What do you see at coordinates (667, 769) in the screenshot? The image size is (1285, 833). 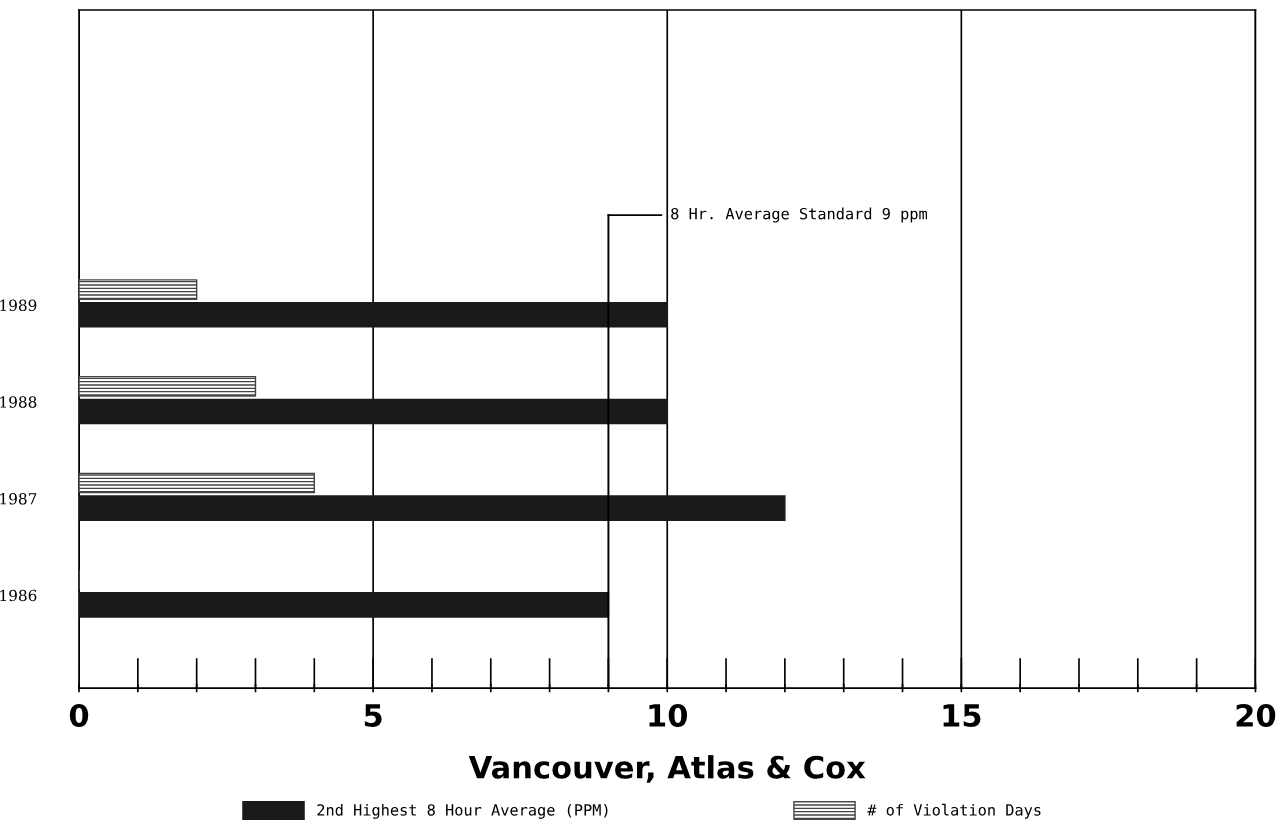 I see `x-axis-title: Vancouver, Atlas & Cox` at bounding box center [667, 769].